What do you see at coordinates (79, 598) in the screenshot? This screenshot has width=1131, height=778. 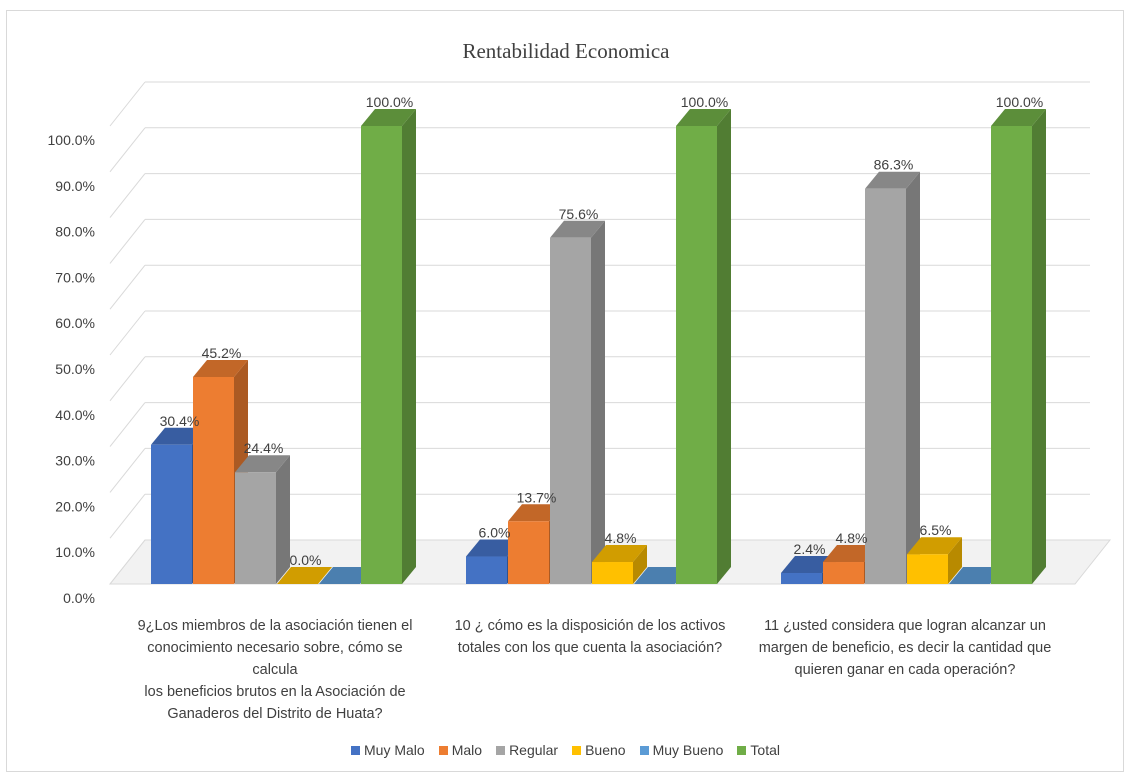 I see `y-tick-label: 0.0%` at bounding box center [79, 598].